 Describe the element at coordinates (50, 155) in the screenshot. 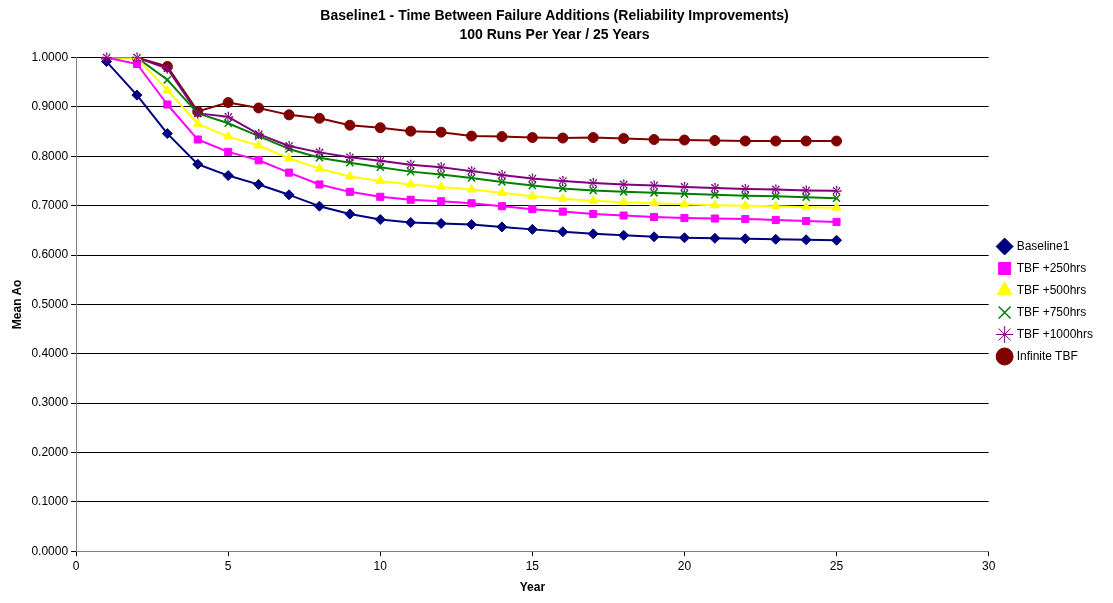

I see `y-tick-label: 0.8000` at that location.